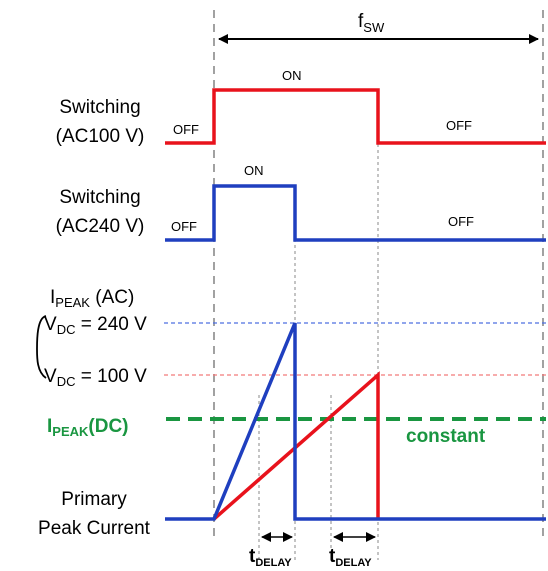  What do you see at coordinates (94, 499) in the screenshot?
I see `primary-label-line1: Primary` at bounding box center [94, 499].